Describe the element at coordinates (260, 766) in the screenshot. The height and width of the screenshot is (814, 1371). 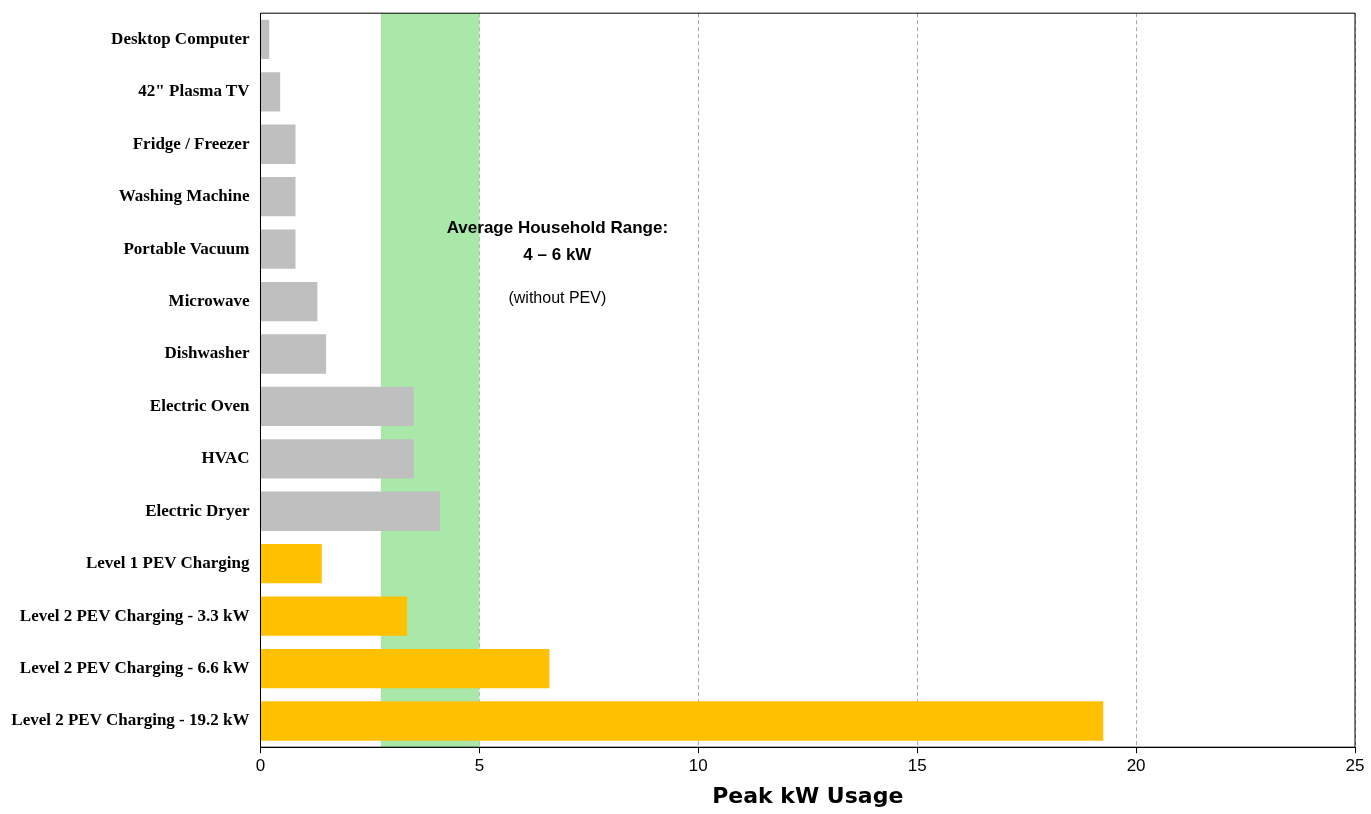
I see `x-tick-label: 0` at that location.